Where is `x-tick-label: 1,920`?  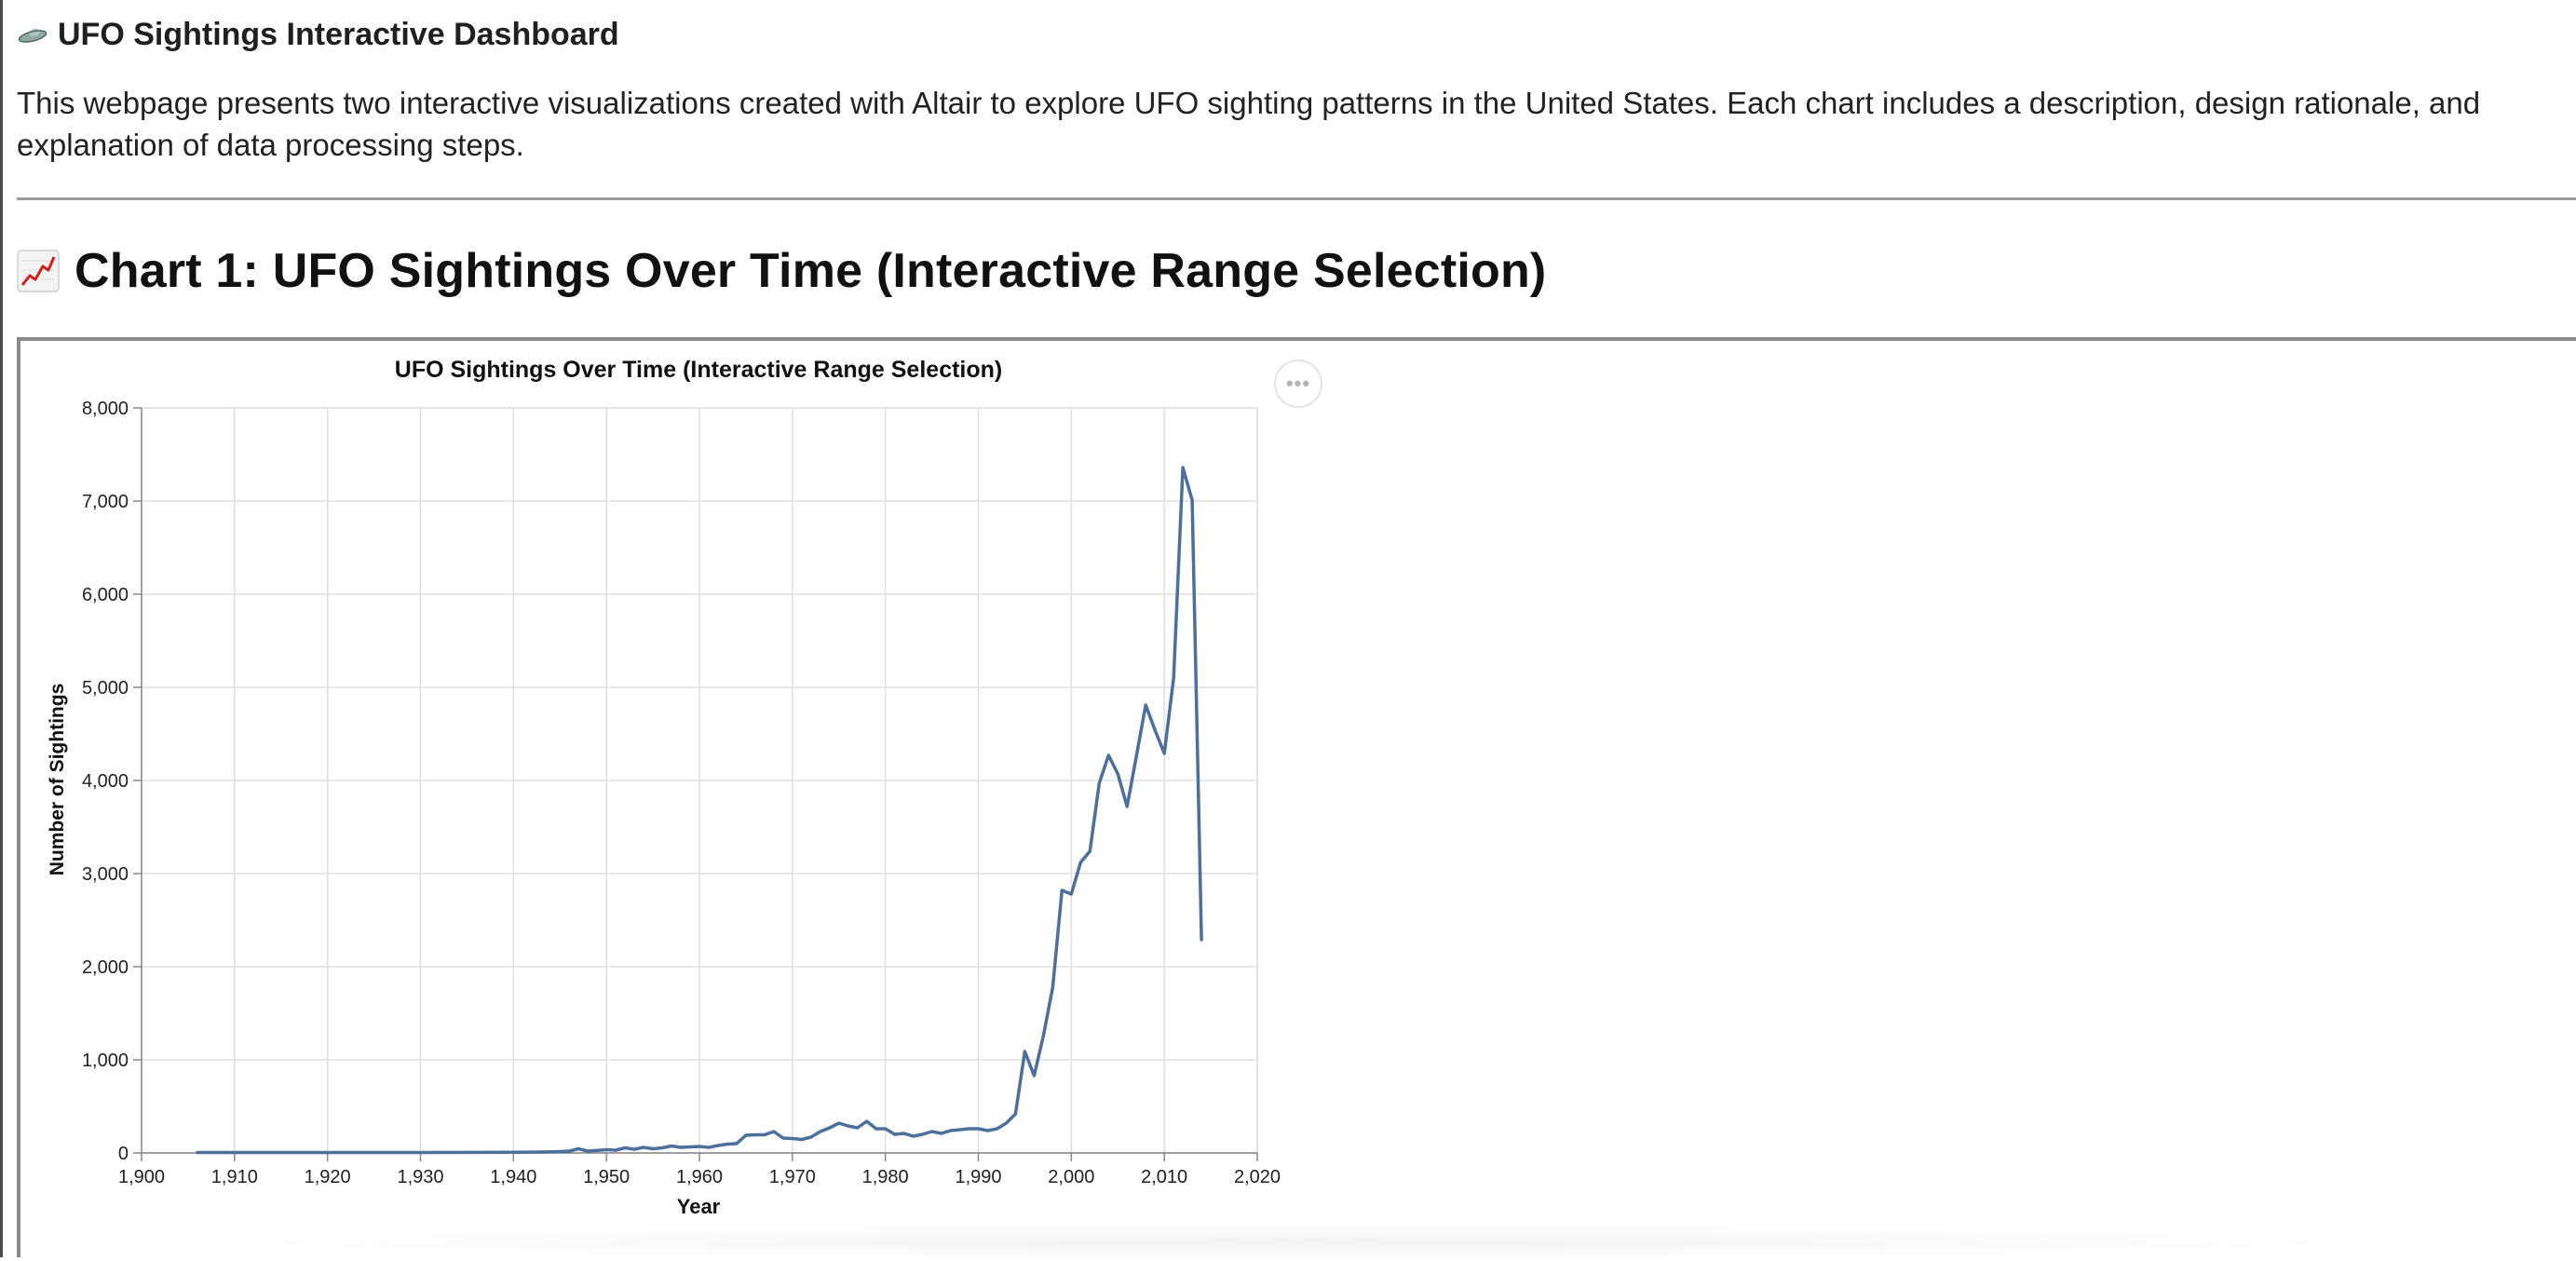 x-tick-label: 1,920 is located at coordinates (328, 1177).